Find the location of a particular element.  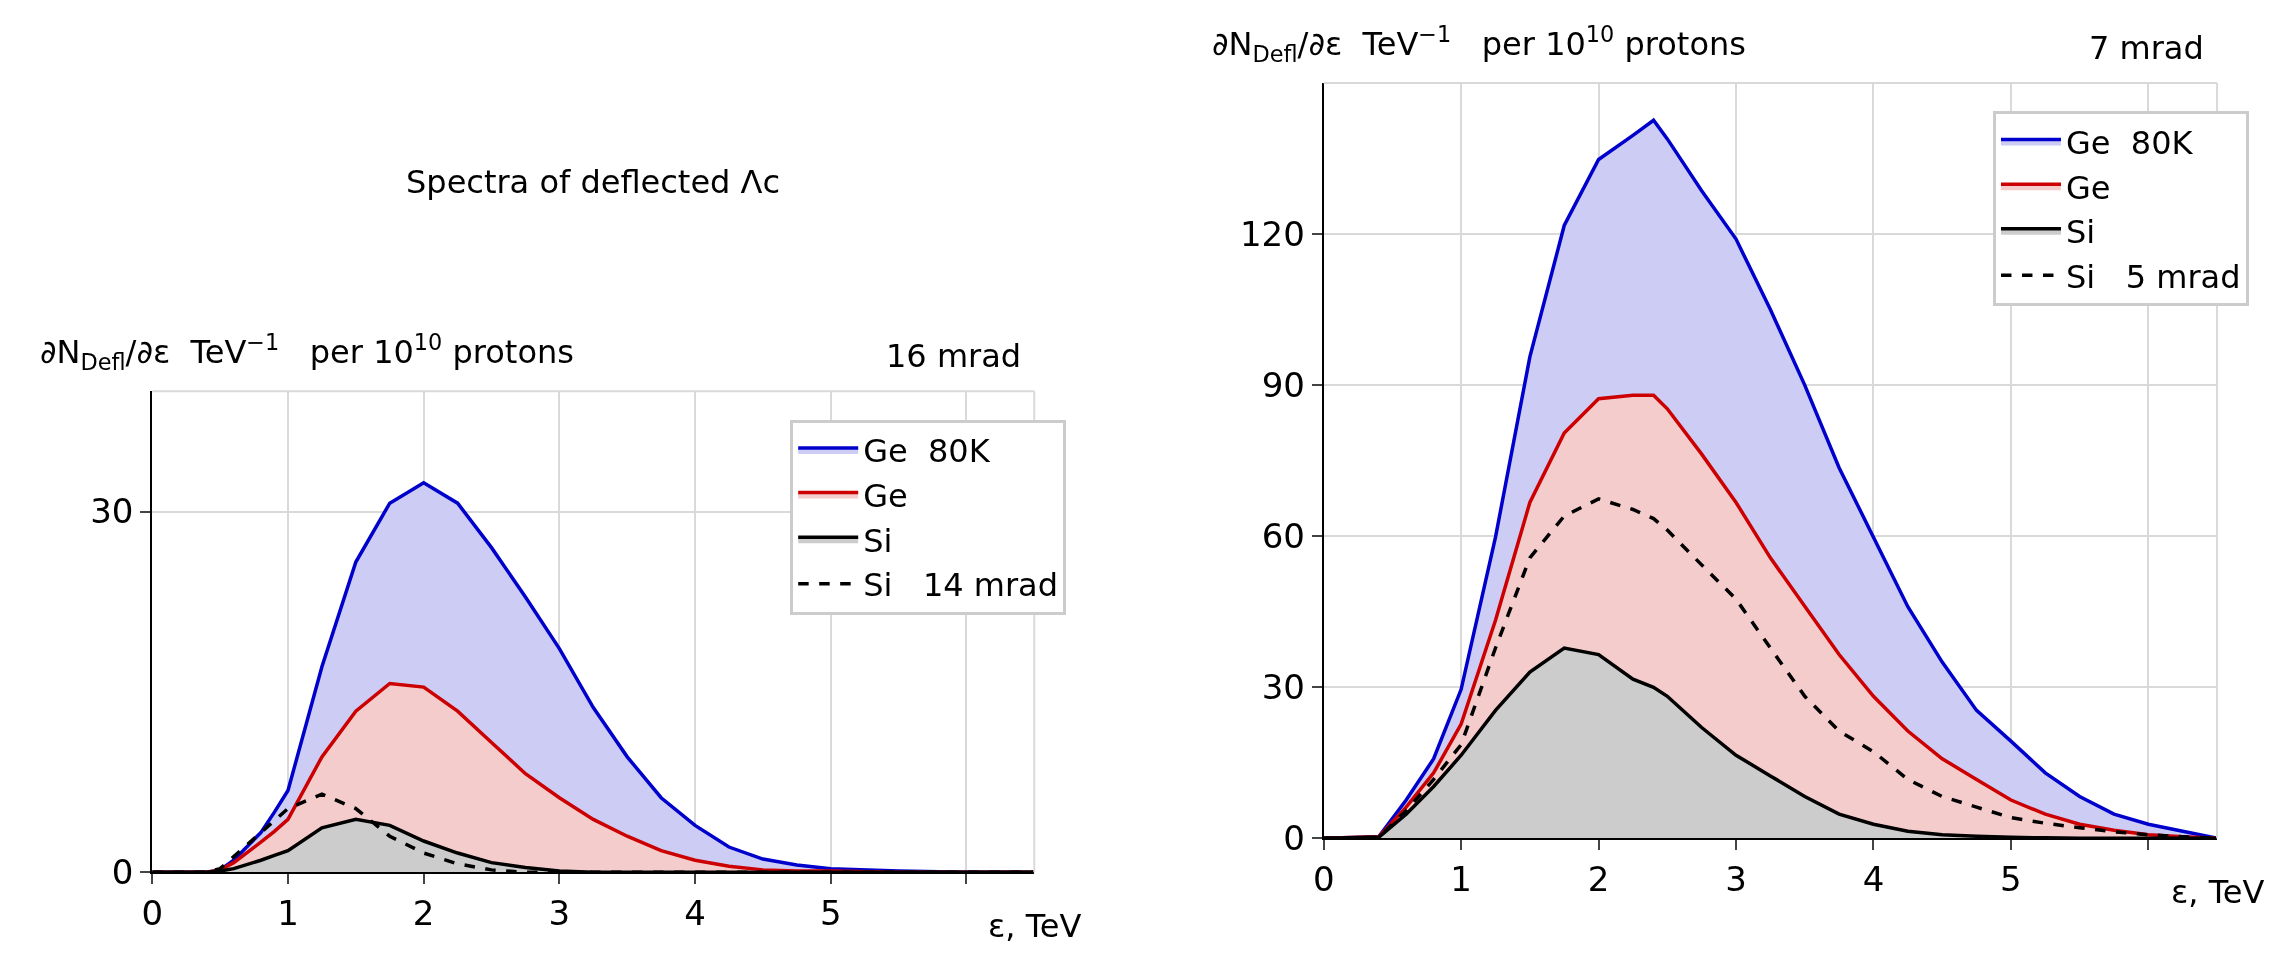

text: 7 mrad is located at coordinates (2146, 48).